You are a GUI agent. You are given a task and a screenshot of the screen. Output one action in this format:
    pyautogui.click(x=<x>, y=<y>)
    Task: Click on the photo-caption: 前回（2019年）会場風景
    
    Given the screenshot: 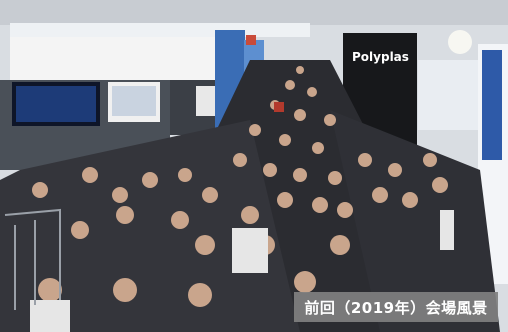 What is the action you would take?
    pyautogui.click(x=396, y=307)
    